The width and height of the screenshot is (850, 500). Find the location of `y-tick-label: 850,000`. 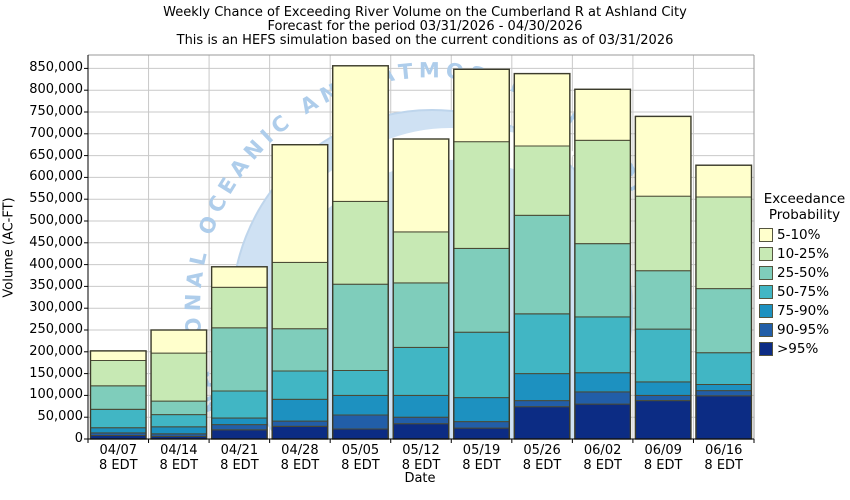

y-tick-label: 850,000 is located at coordinates (56, 68).